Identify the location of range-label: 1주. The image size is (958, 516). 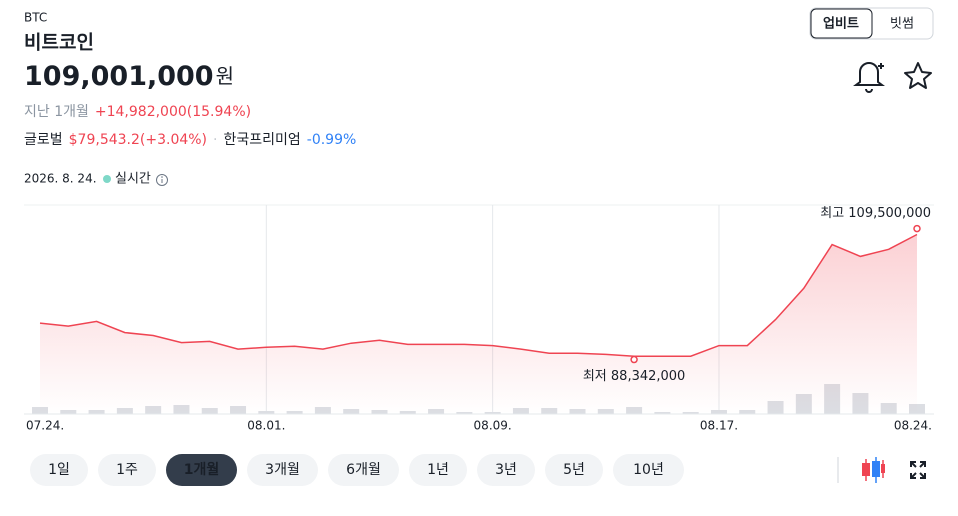
(127, 470).